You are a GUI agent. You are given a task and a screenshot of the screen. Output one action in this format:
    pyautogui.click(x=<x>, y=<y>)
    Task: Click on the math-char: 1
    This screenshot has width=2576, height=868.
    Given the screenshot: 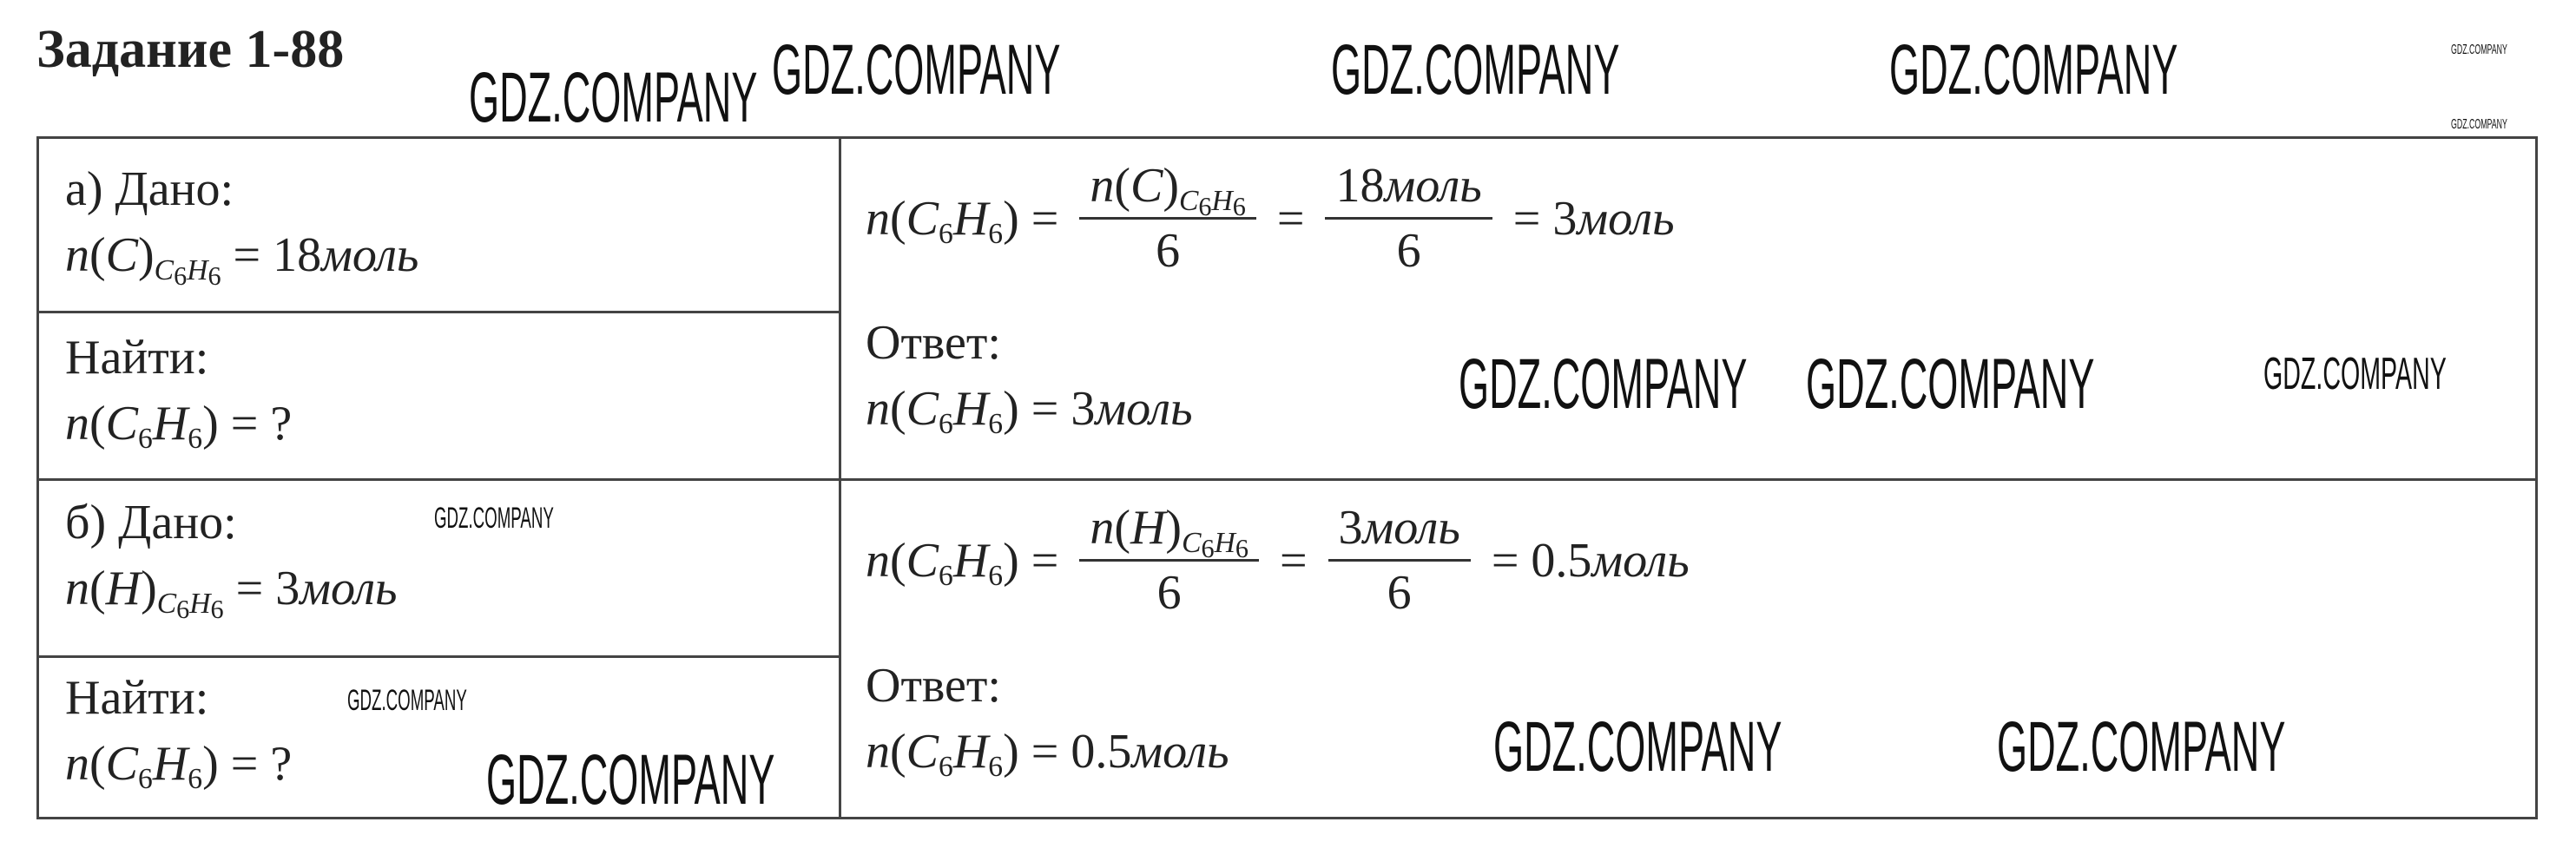 What is the action you would take?
    pyautogui.click(x=1347, y=186)
    